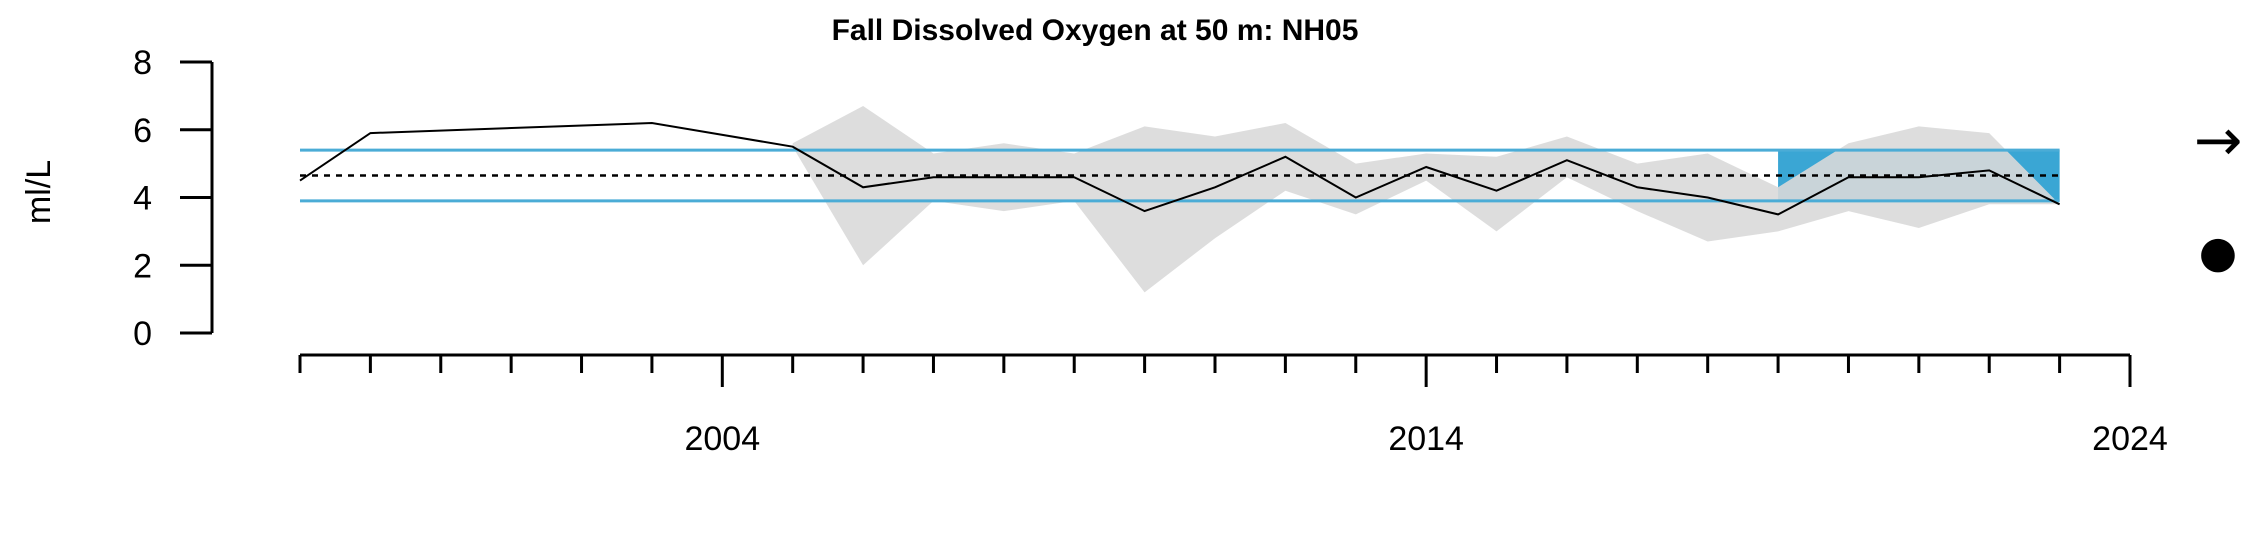 This screenshot has width=2250, height=540. Describe the element at coordinates (722, 439) in the screenshot. I see `x-tick-label-2004: 2004` at that location.